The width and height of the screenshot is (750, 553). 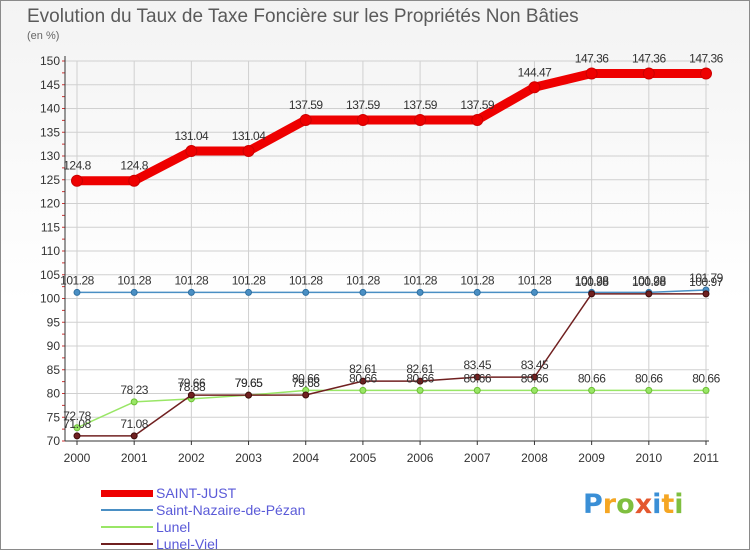 What do you see at coordinates (649, 378) in the screenshot?
I see `data-label-lunel-2010: 80.66` at bounding box center [649, 378].